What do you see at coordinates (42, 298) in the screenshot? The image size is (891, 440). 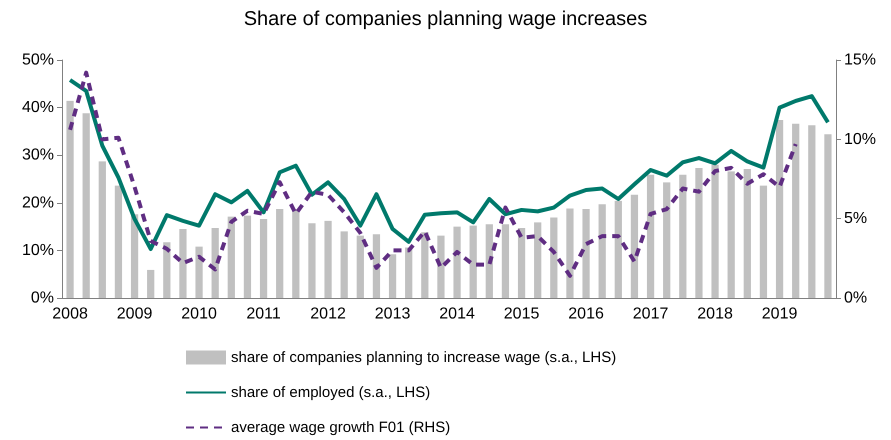 I see `y-tick-label: 0%` at bounding box center [42, 298].